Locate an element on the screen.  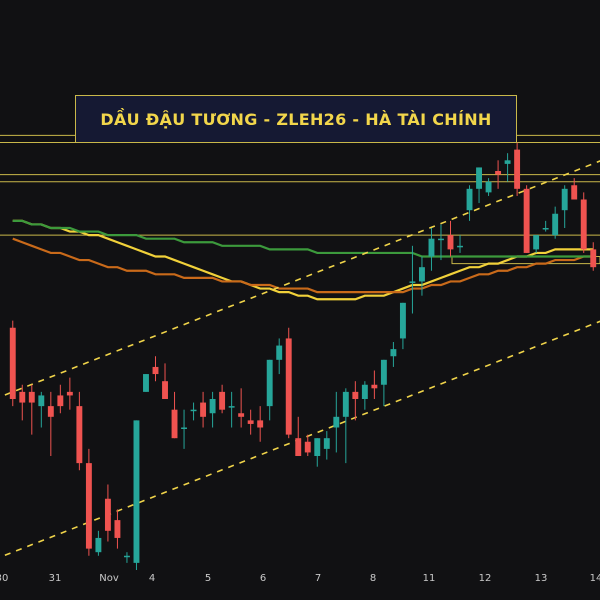
x-tick-label: 11 is located at coordinates (429, 578).